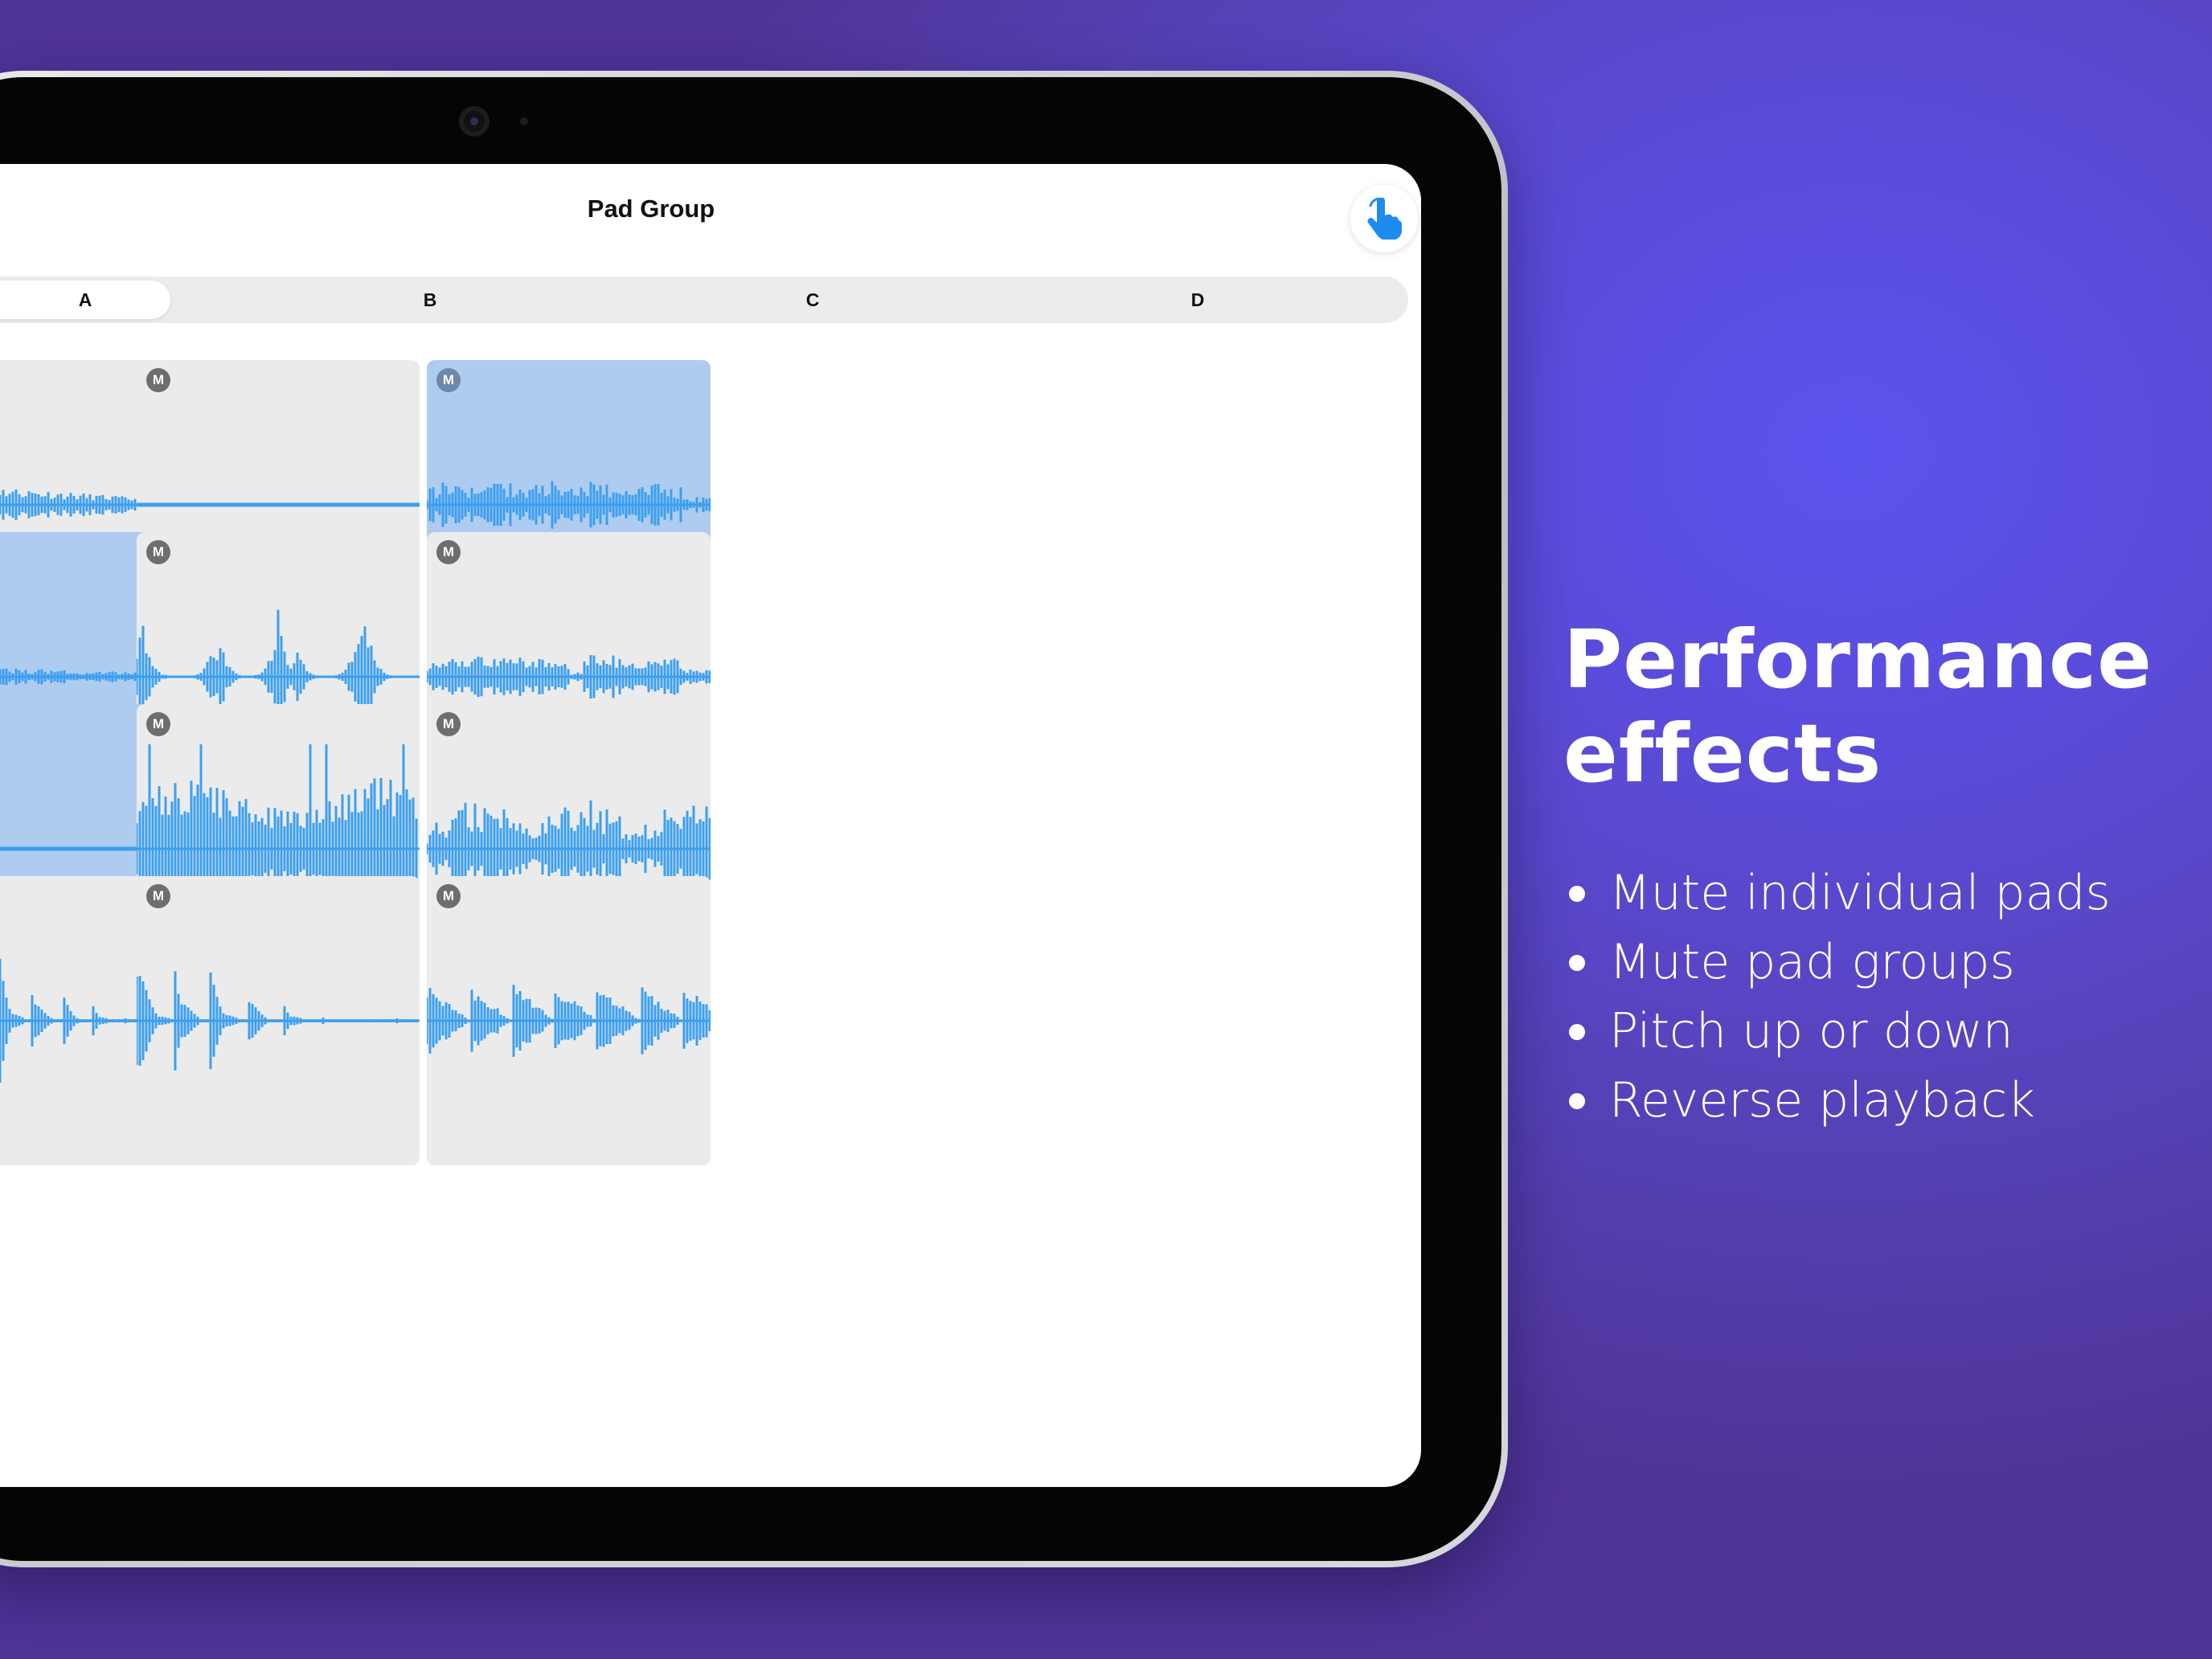 The image size is (2212, 1659). Describe the element at coordinates (430, 299) in the screenshot. I see `tab-b: B` at that location.